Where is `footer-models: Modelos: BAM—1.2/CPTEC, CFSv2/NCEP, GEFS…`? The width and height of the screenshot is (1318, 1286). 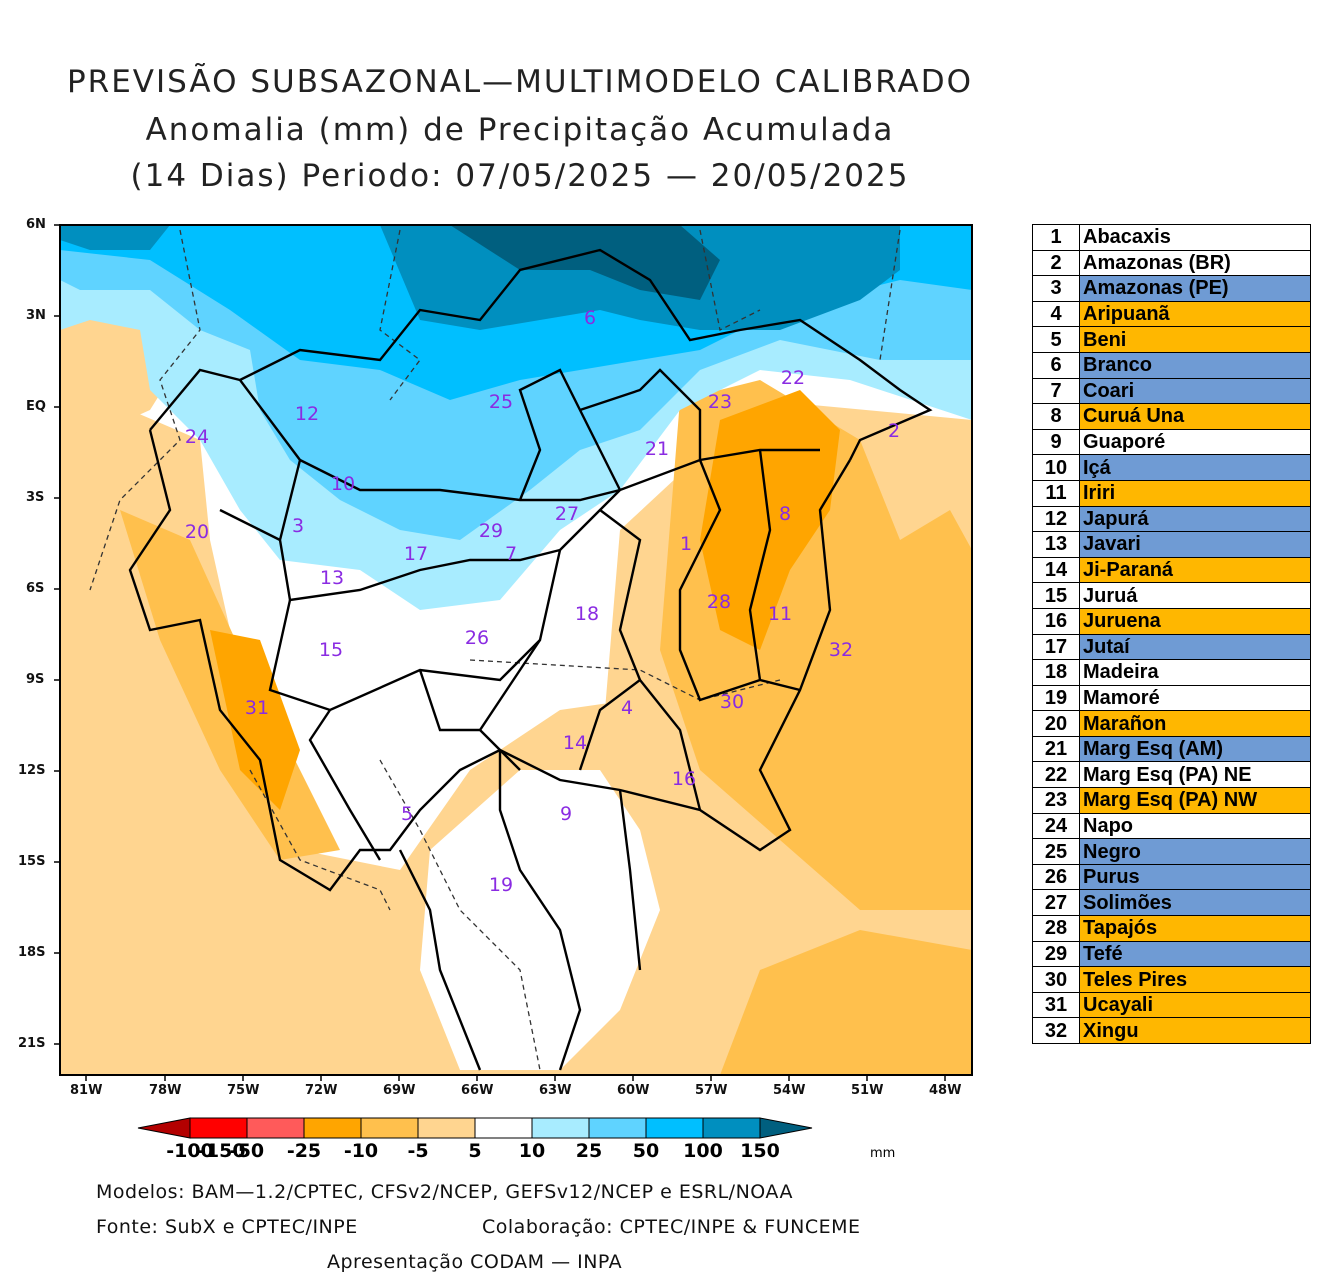
footer-models: Modelos: BAM—1.2/CPTEC, CFSv2/NCEP, GEFS… is located at coordinates (444, 1192).